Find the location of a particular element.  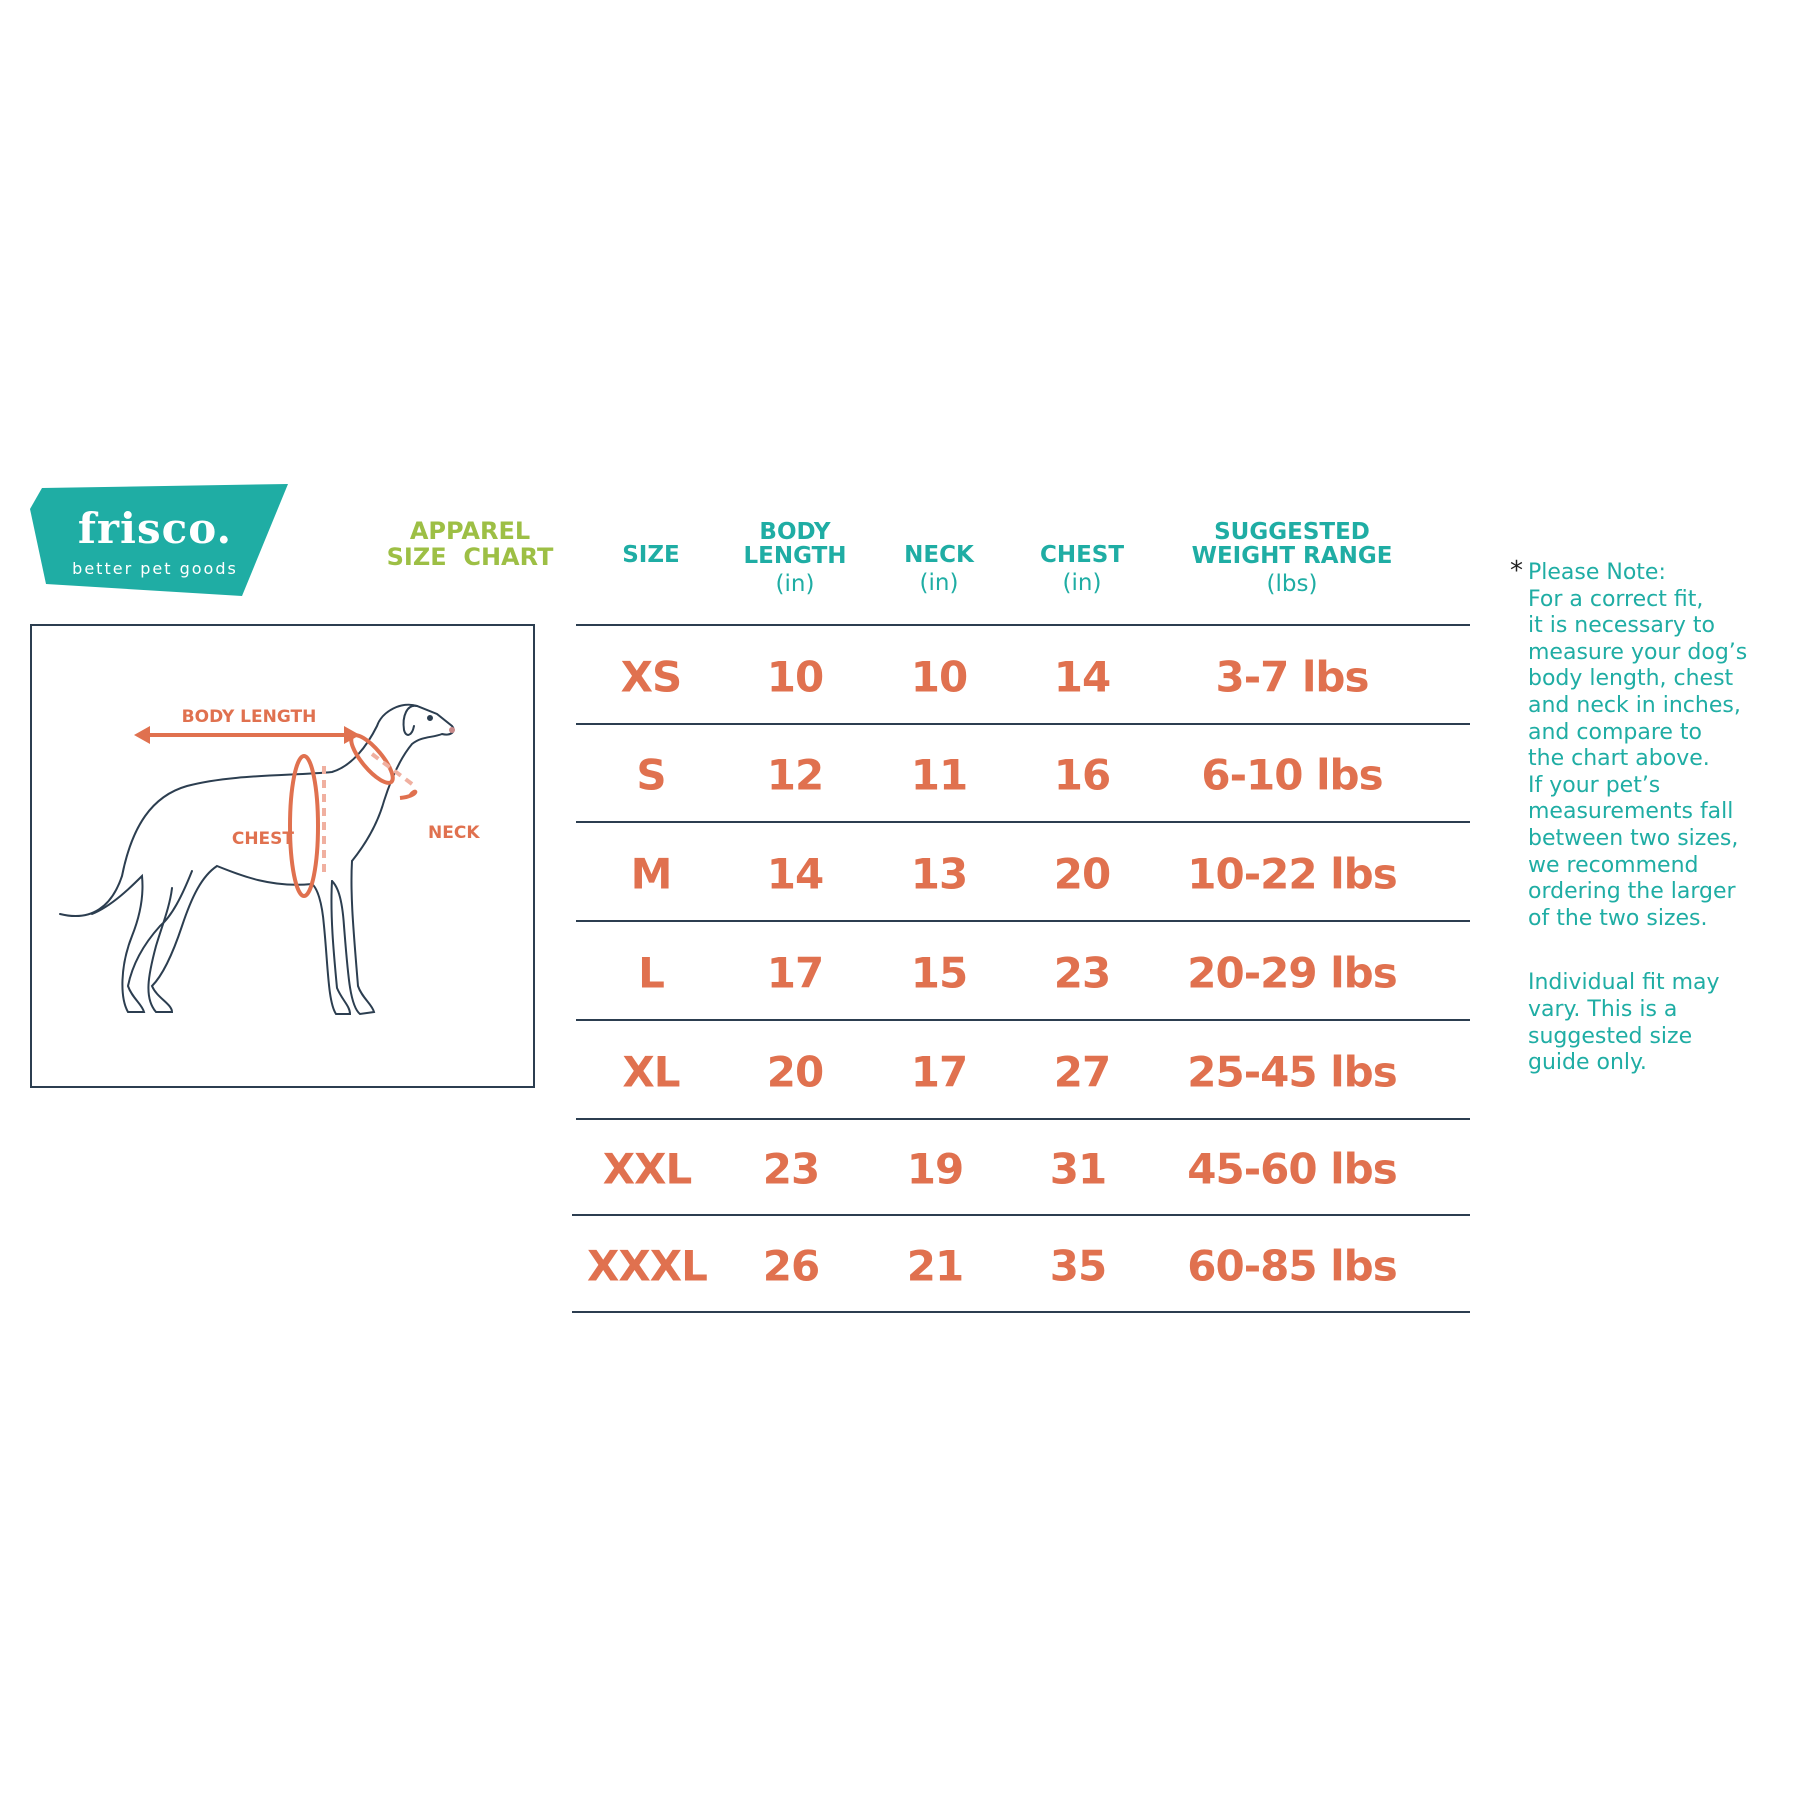

title-line-1: APPAREL is located at coordinates (470, 531).